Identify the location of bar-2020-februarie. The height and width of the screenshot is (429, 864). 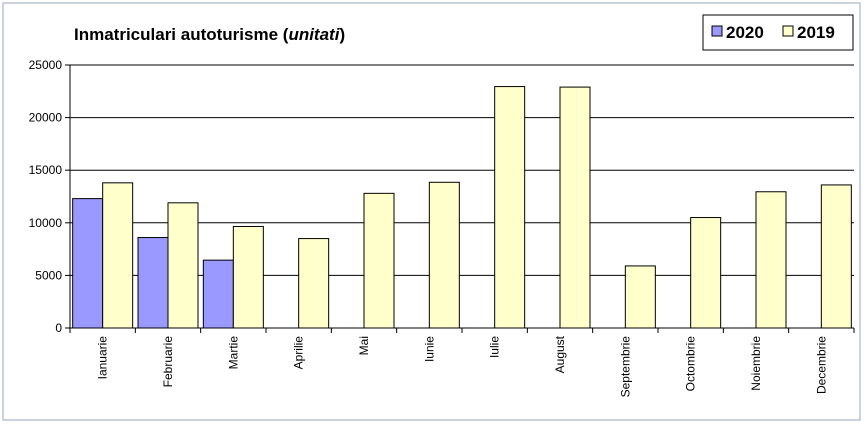
(153, 283).